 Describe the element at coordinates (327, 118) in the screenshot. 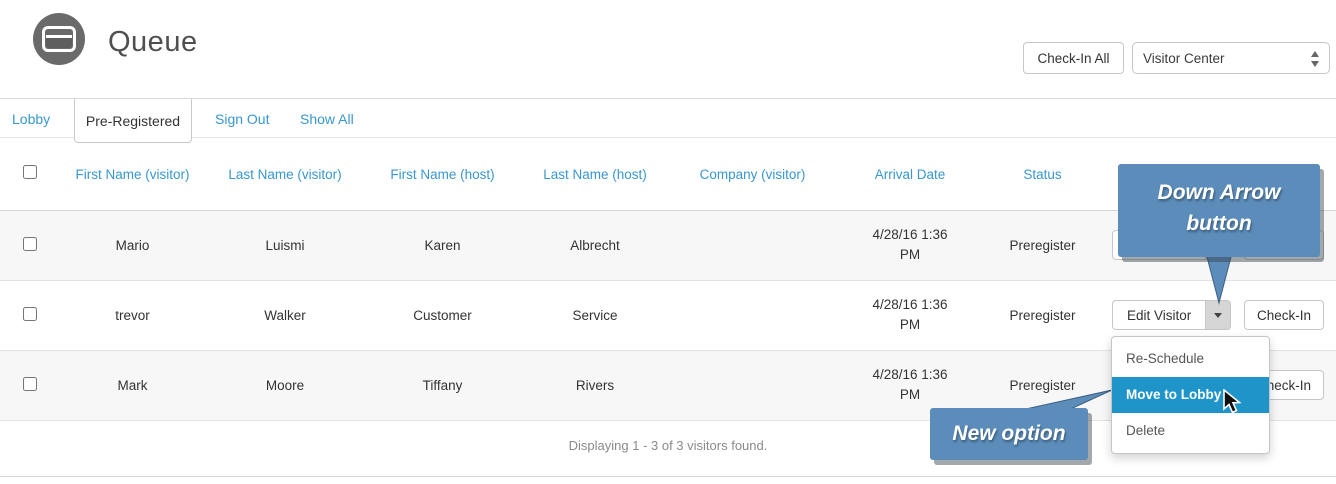

I see `tab-show-all: Show All` at that location.